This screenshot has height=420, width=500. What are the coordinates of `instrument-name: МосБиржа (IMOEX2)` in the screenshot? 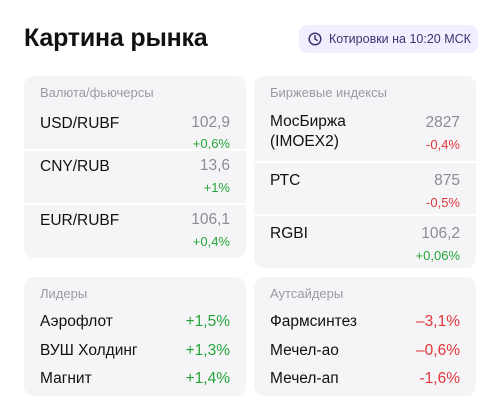 It's located at (308, 131).